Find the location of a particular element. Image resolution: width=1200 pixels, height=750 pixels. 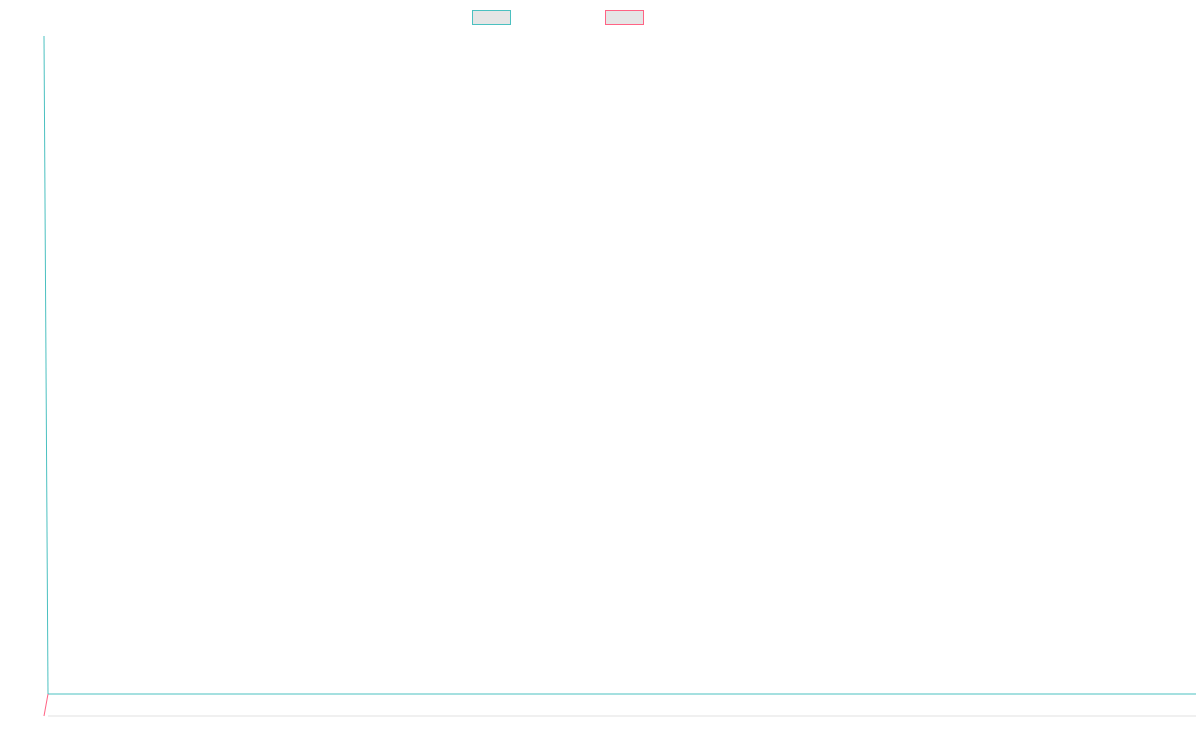

y-axis-line is located at coordinates (46, 365).